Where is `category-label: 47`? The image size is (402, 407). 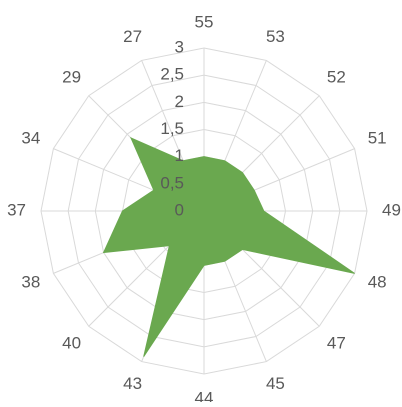 category-label: 47 is located at coordinates (336, 342).